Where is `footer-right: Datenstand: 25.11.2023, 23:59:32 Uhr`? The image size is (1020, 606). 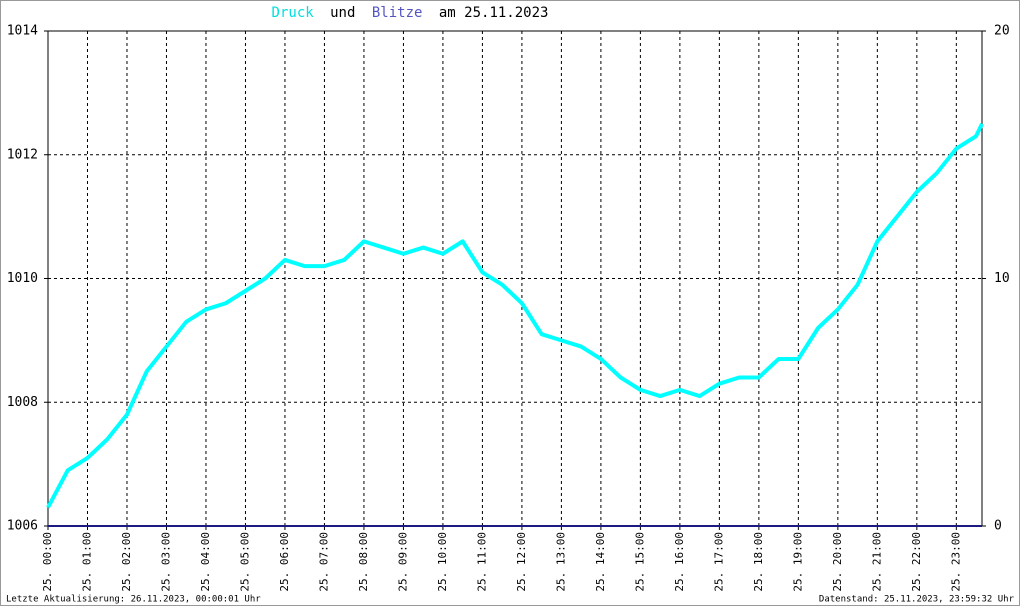 footer-right: Datenstand: 25.11.2023, 23:59:32 Uhr is located at coordinates (917, 600).